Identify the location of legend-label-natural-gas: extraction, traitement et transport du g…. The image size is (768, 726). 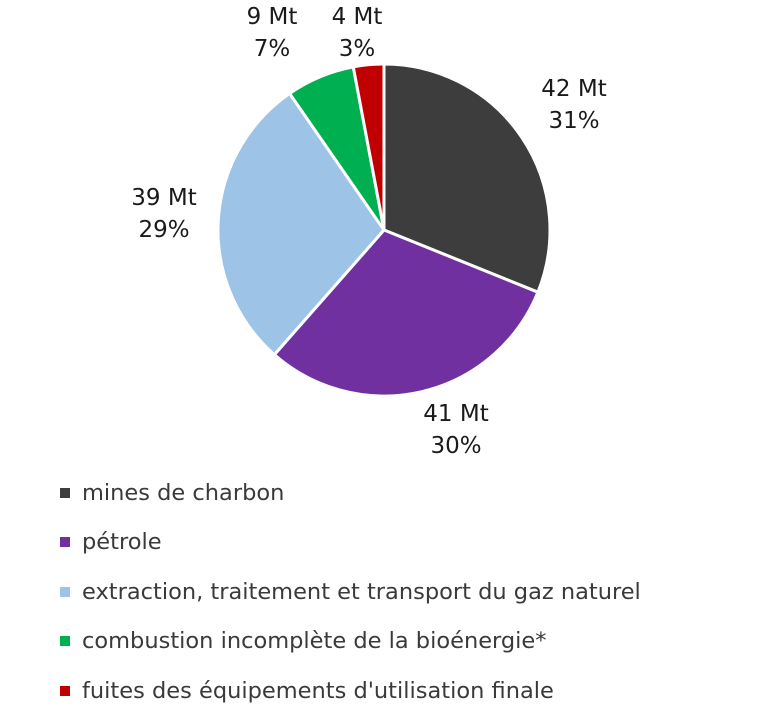
(361, 591).